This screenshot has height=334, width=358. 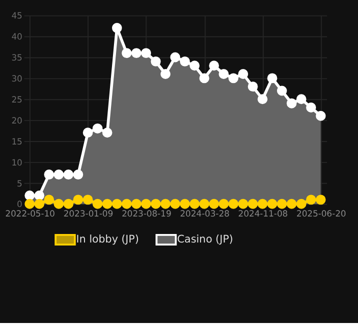 What do you see at coordinates (16, 163) in the screenshot?
I see `y-tick-label: 10` at bounding box center [16, 163].